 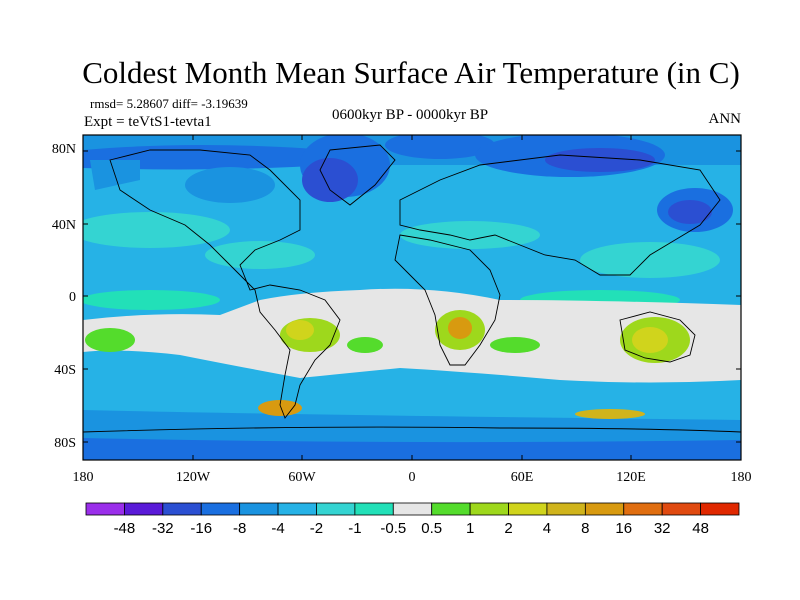 I want to click on colorbar-label: 4, so click(x=547, y=528).